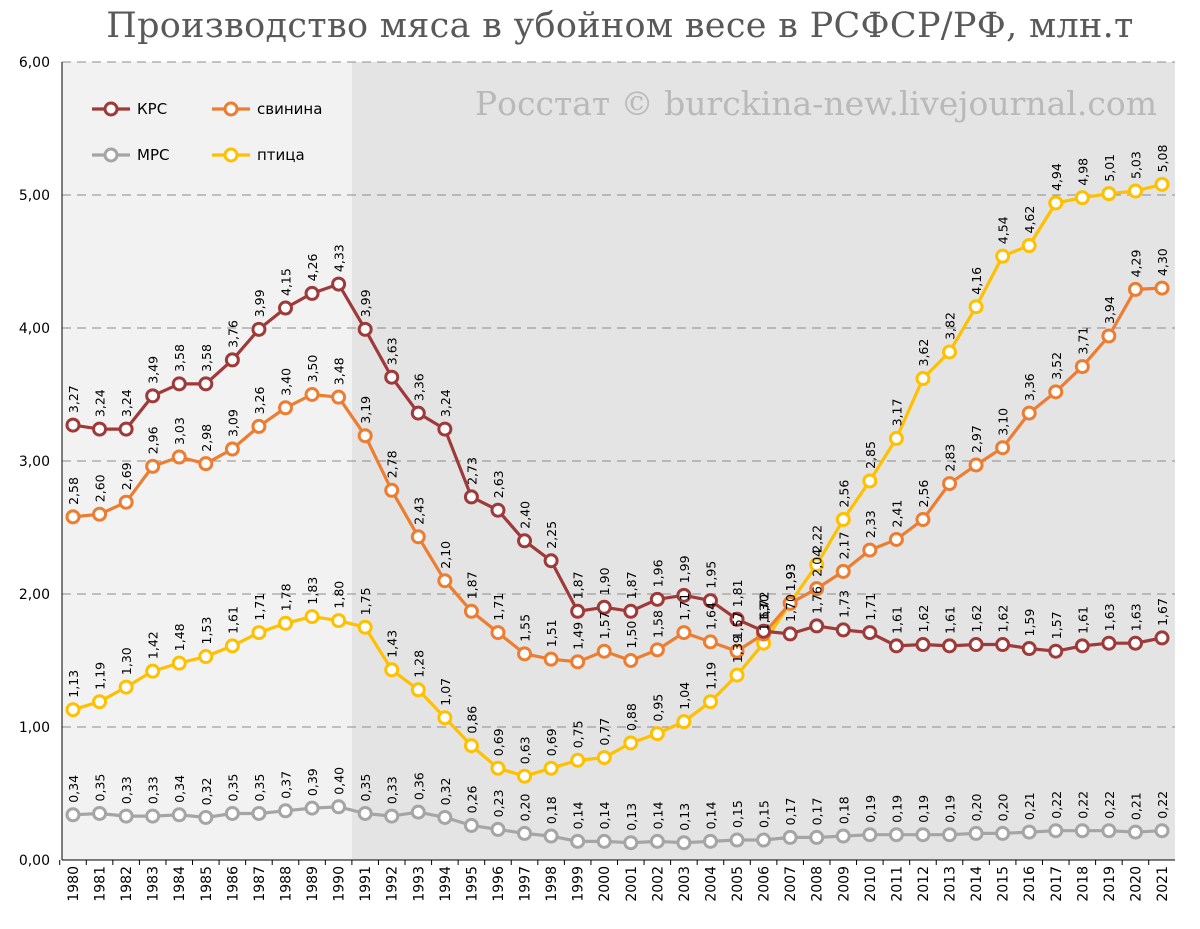 The image size is (1200, 929). I want to click on data-label: 4,15, so click(286, 282).